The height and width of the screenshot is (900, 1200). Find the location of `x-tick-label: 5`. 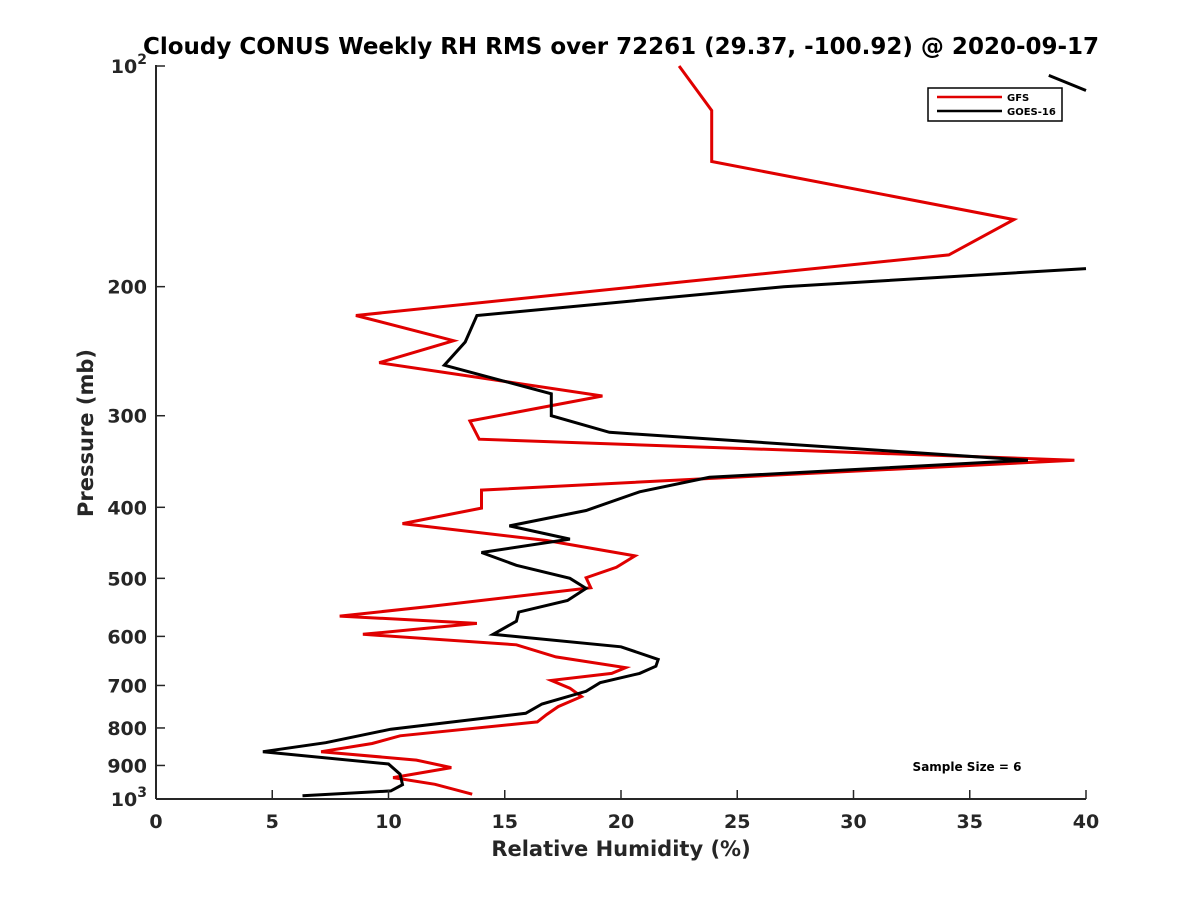

x-tick-label: 5 is located at coordinates (272, 822).